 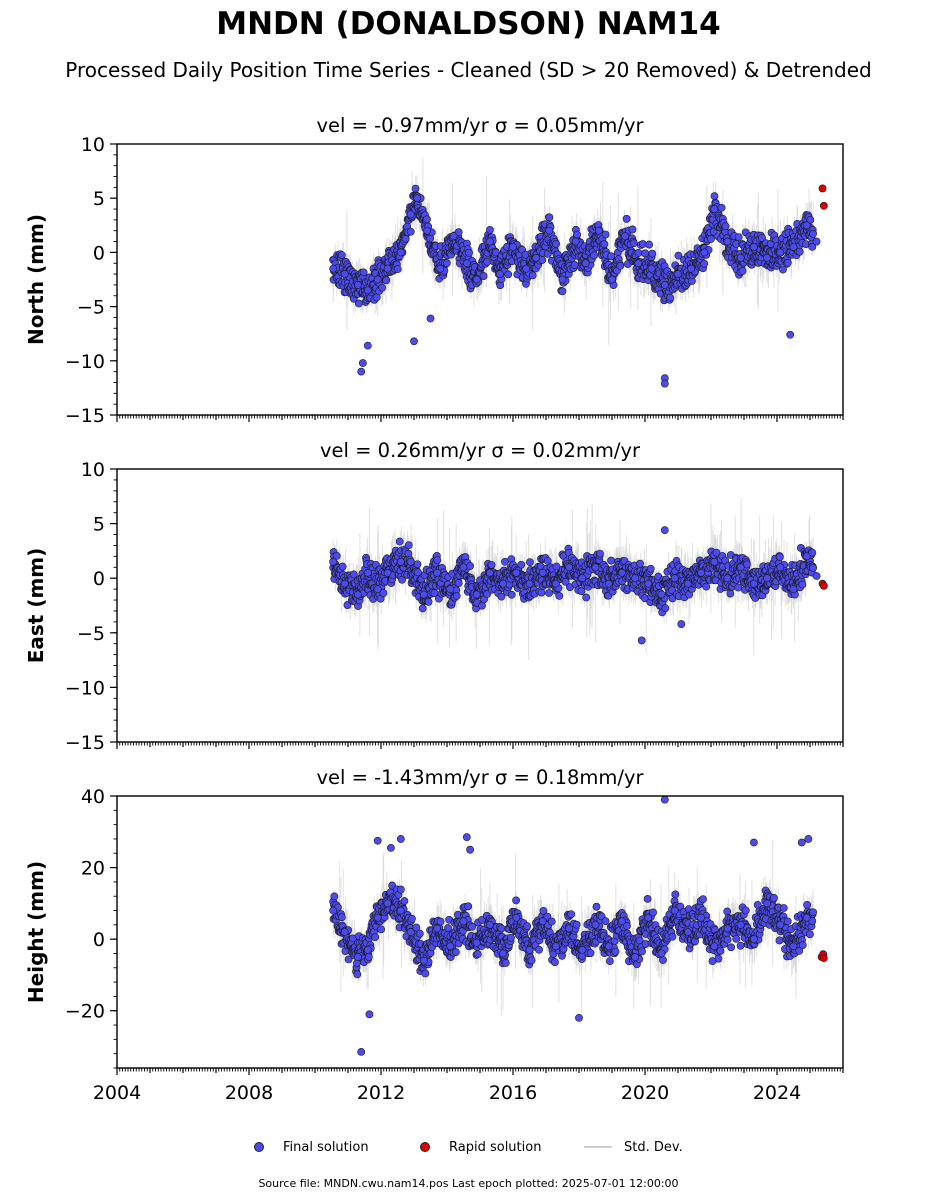 What do you see at coordinates (575, 585) in the screenshot?
I see `final-solution-points-east` at bounding box center [575, 585].